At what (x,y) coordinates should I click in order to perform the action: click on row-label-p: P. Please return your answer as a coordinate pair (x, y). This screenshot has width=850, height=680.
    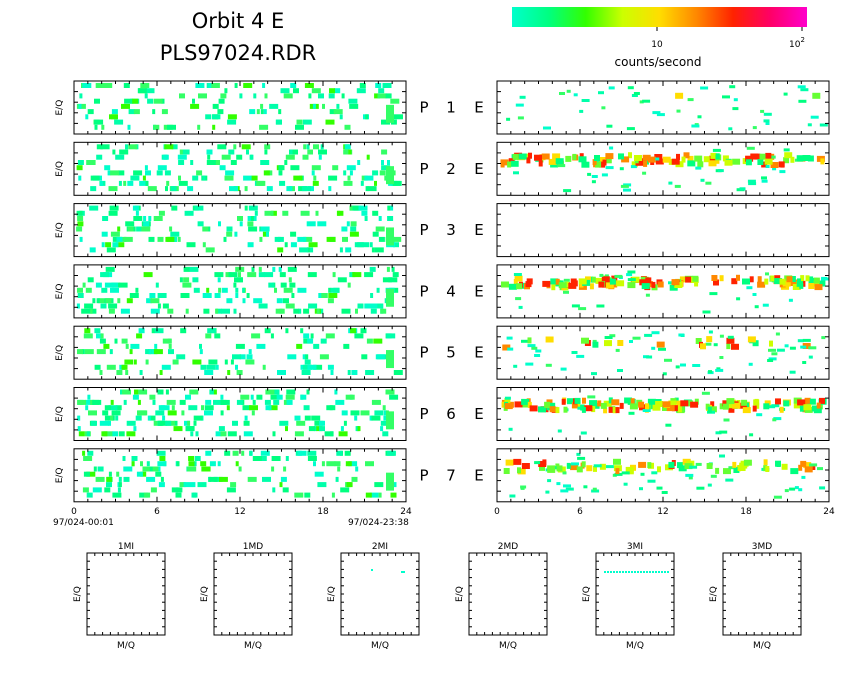
    Looking at the image, I should click on (423, 475).